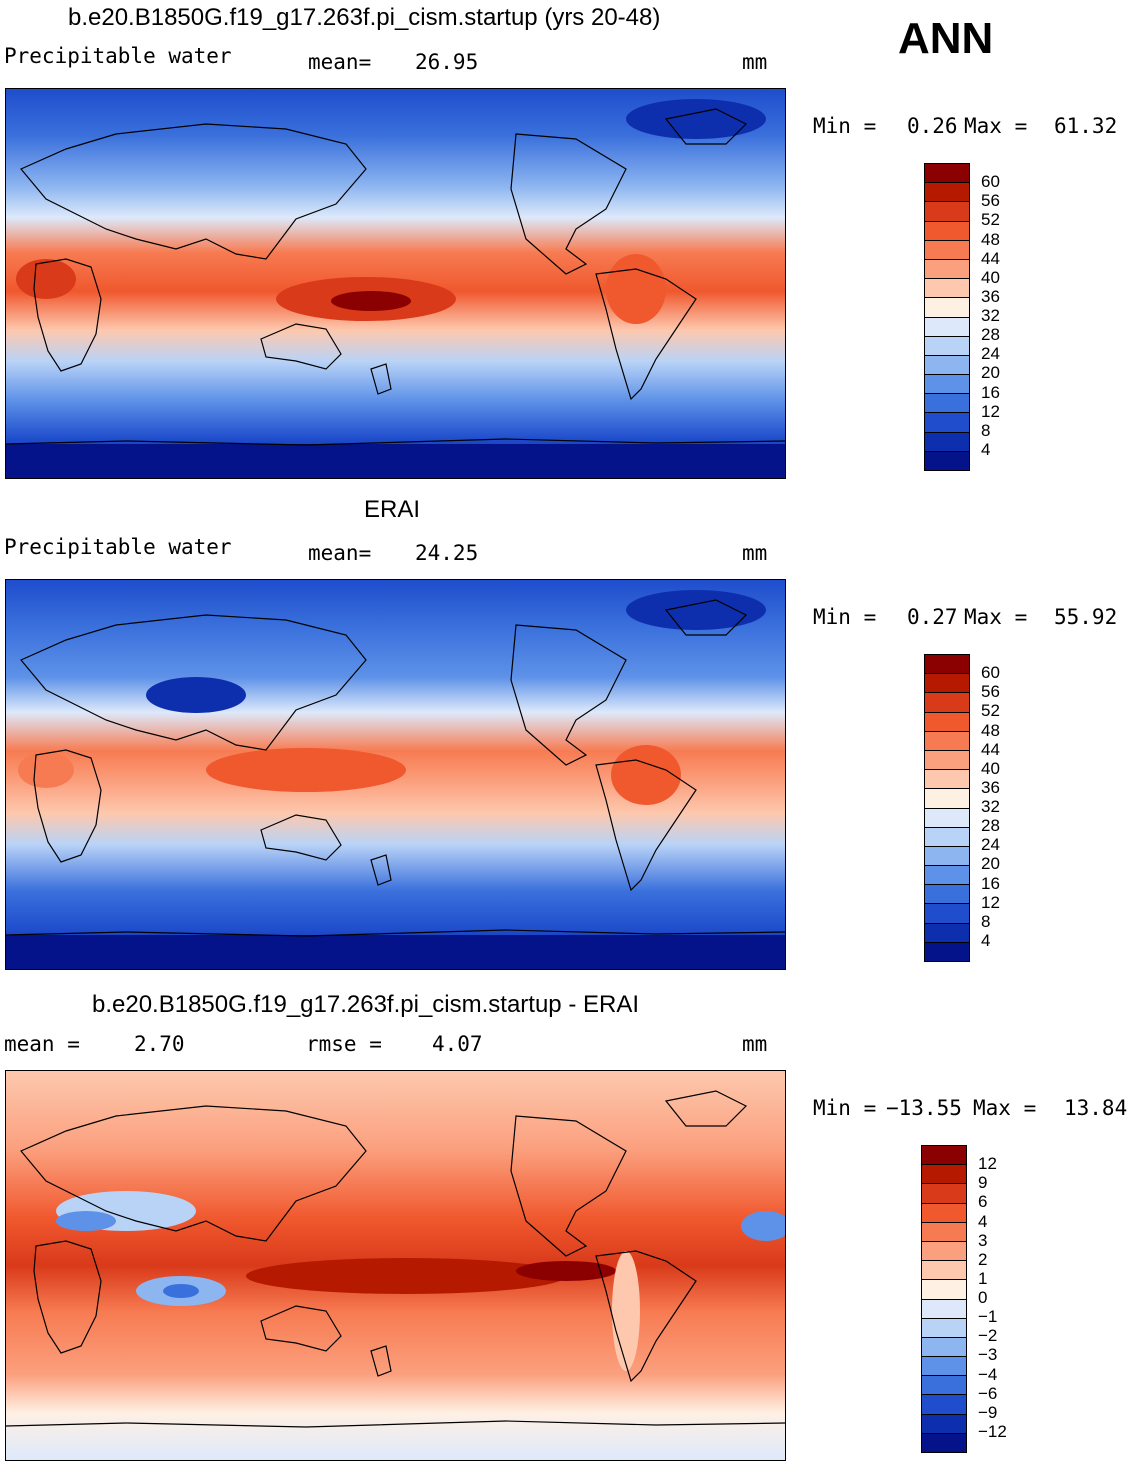 This screenshot has height=1466, width=1127. What do you see at coordinates (988, 1336) in the screenshot?
I see `colorbar-tick-label: −2` at bounding box center [988, 1336].